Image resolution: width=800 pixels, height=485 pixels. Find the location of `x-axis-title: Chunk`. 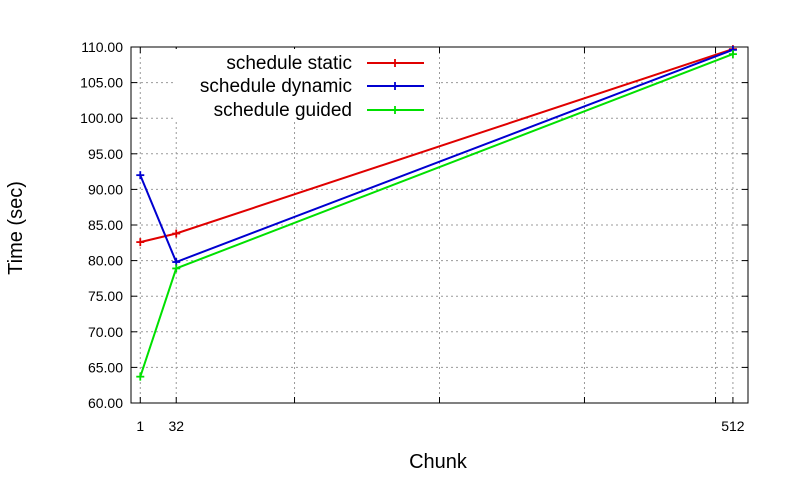

x-axis-title: Chunk is located at coordinates (438, 462).